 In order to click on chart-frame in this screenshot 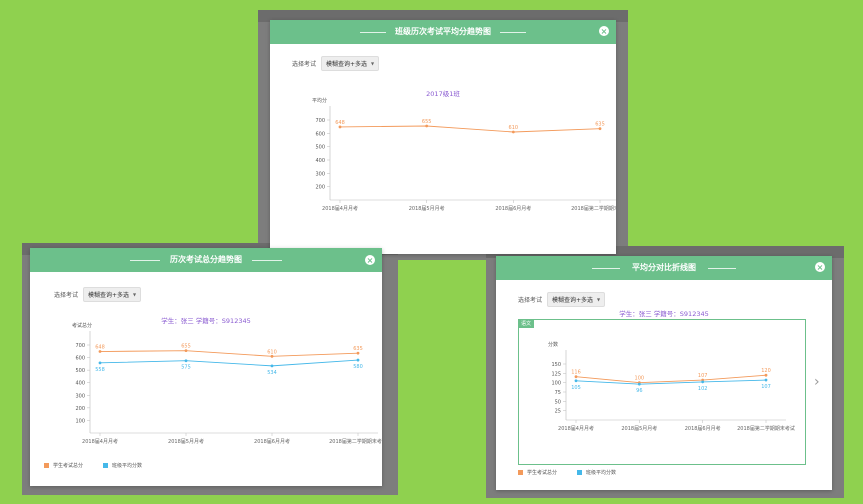, I will do `click(662, 392)`.